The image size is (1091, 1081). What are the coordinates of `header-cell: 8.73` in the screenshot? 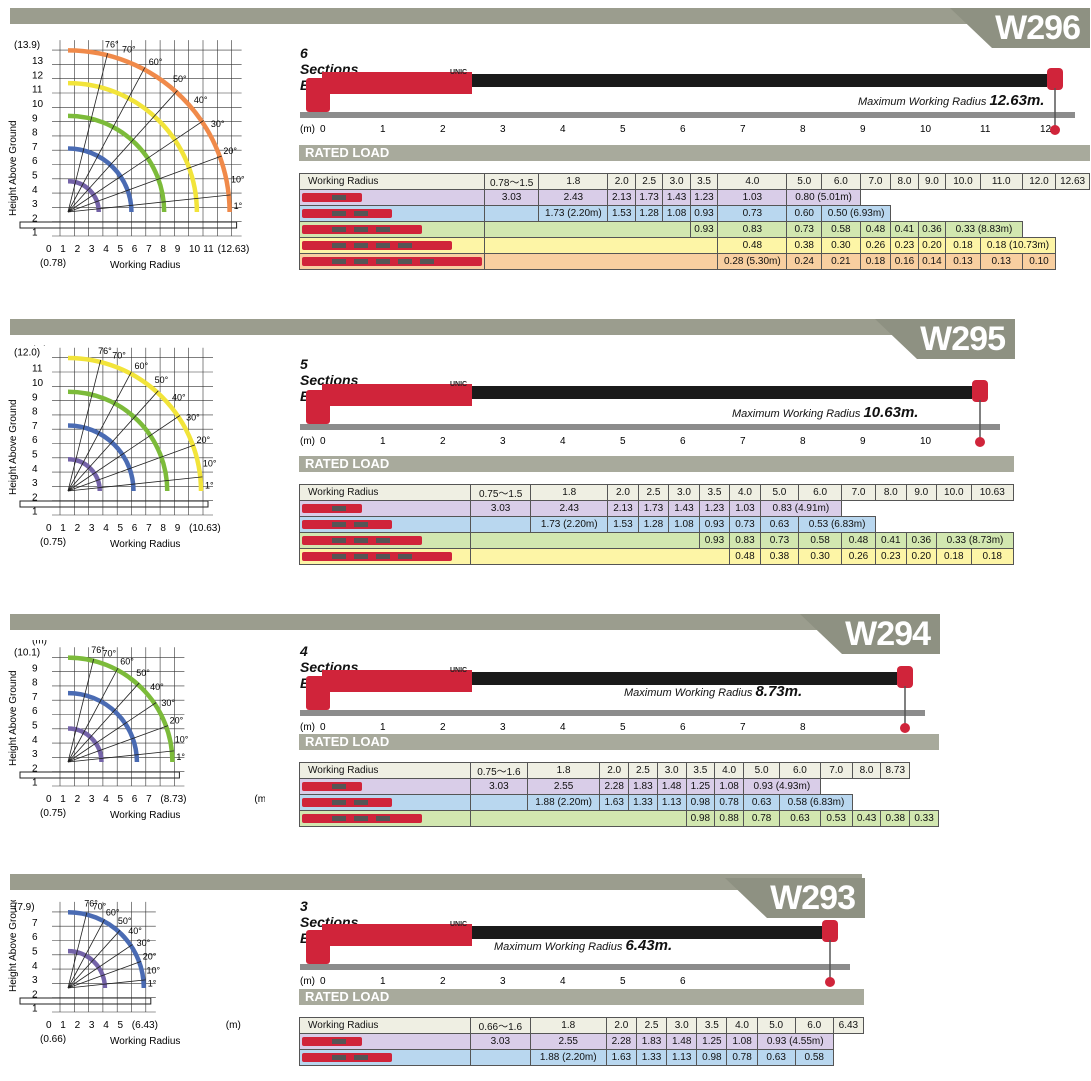 It's located at (895, 770).